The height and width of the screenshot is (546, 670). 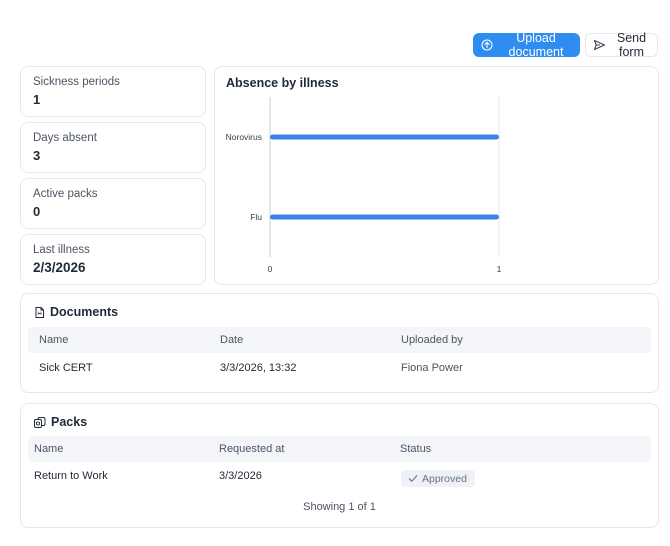 I want to click on absence-chart: 0 1 Norovirus Flu, so click(x=364, y=185).